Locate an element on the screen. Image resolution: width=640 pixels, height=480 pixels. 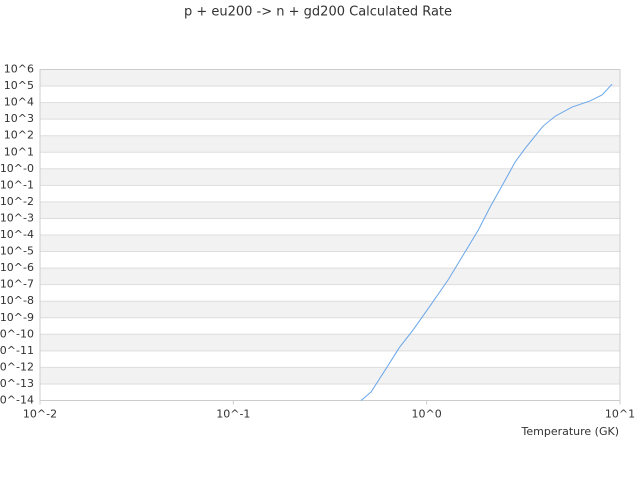
y-tick-label: 10^3 is located at coordinates (19, 118).